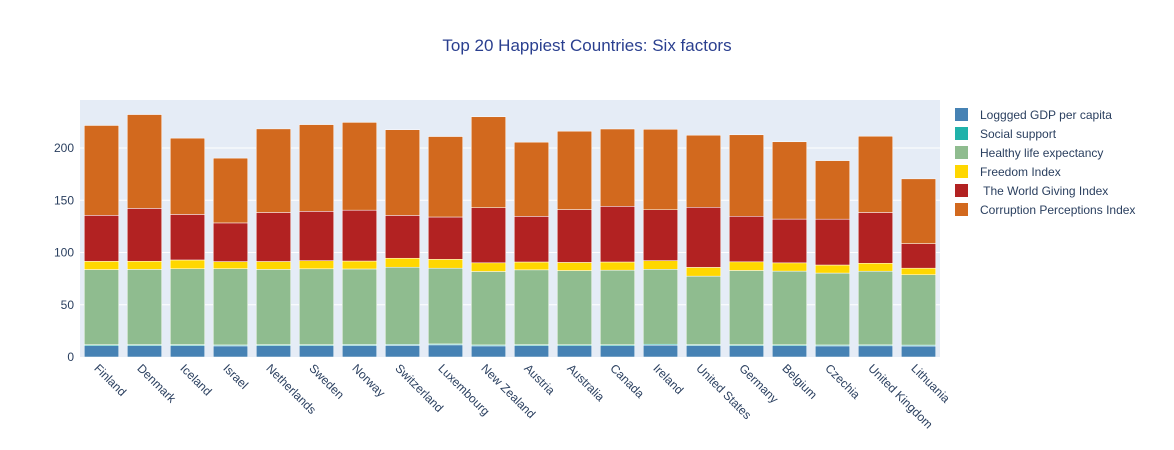 Image resolution: width=1174 pixels, height=450 pixels. Describe the element at coordinates (1018, 134) in the screenshot. I see `legend-label: Social support` at that location.